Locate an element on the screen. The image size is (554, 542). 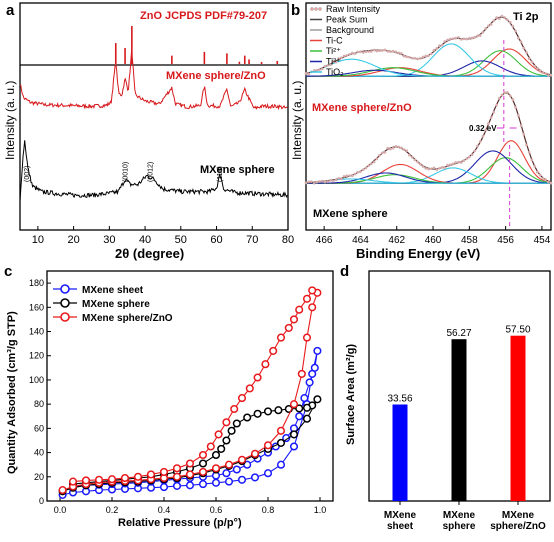
panel-letter-a: a is located at coordinates (10, 10).